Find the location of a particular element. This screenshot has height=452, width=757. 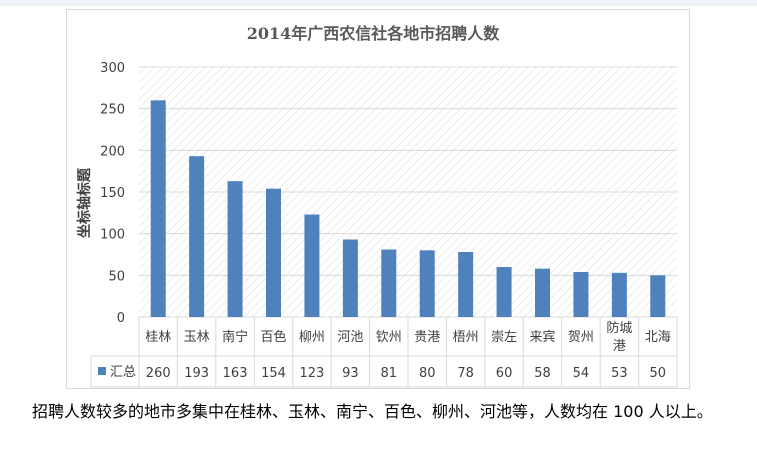

chart-title: 2014年广西农信社各地市招聘人数 is located at coordinates (374, 33).